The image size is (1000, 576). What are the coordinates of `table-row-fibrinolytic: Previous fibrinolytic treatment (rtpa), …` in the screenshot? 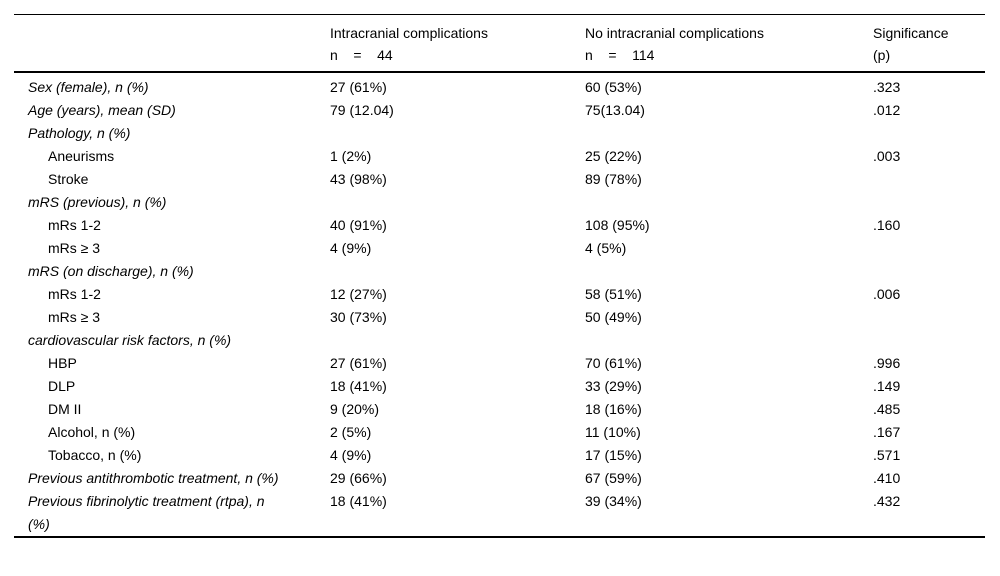 It's located at (499, 513).